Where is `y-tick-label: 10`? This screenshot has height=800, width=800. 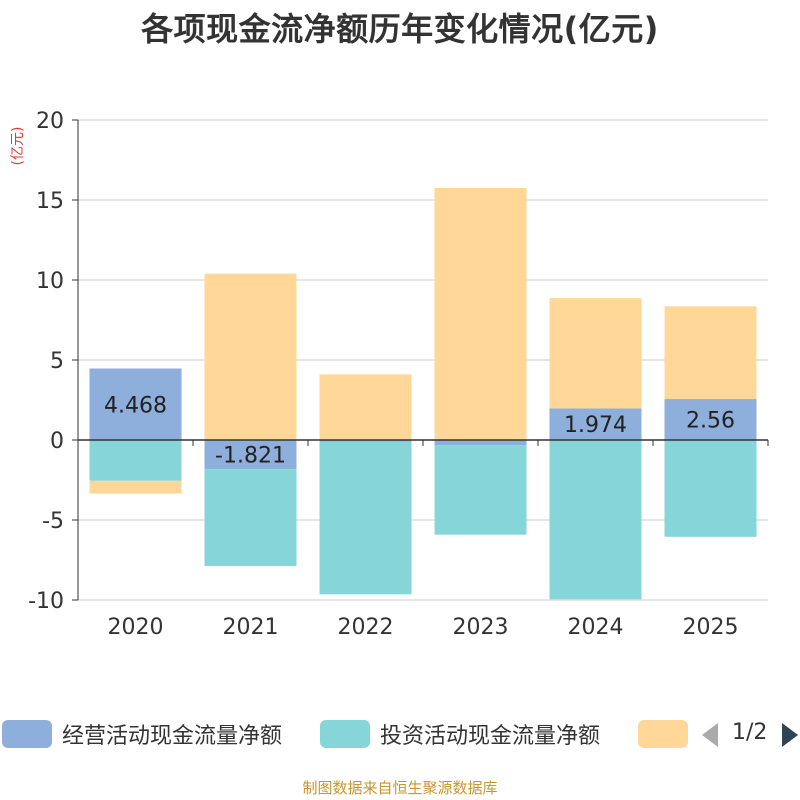 y-tick-label: 10 is located at coordinates (50, 281).